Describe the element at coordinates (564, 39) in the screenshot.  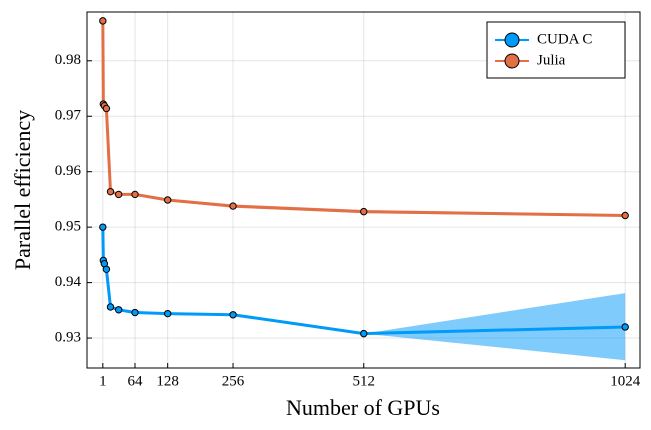
I see `legend-label: CUDA C` at that location.